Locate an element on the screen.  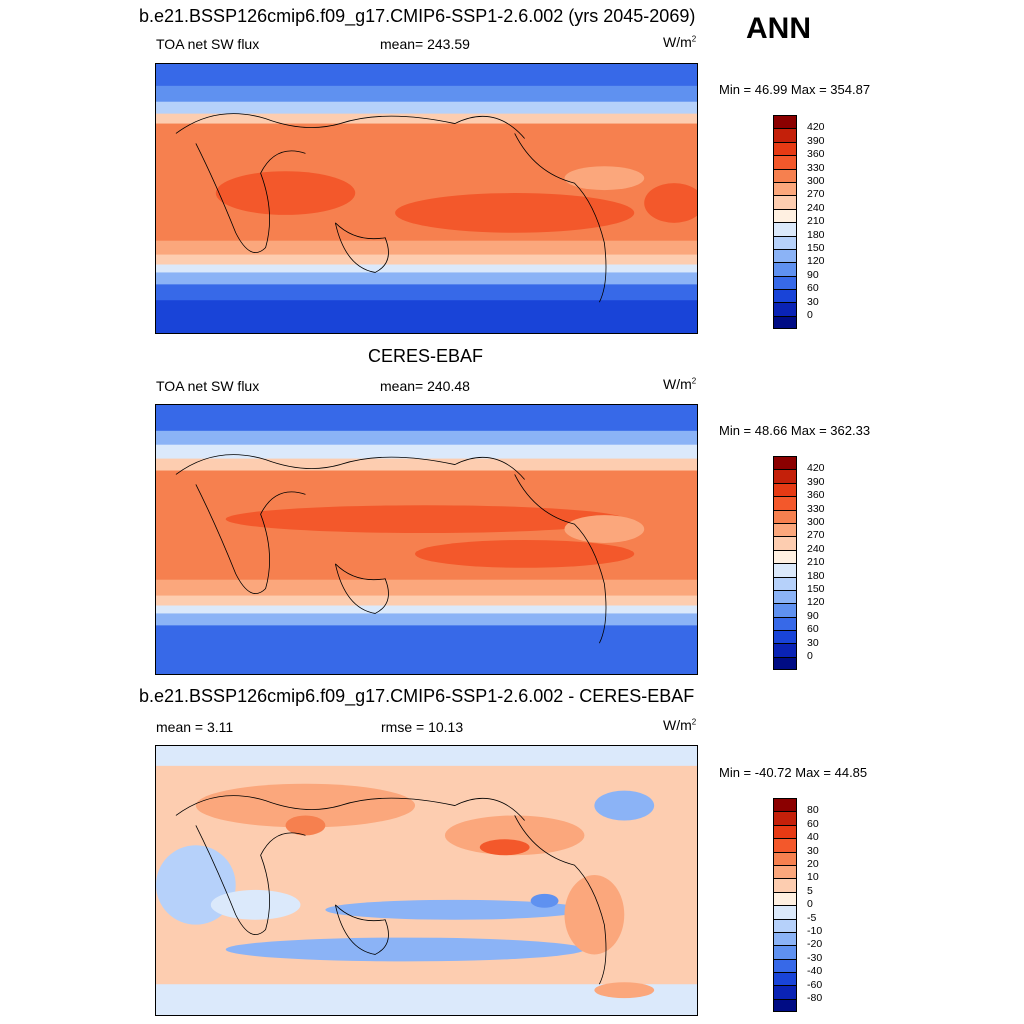
colorbar-tick-label: -20 is located at coordinates (815, 944).